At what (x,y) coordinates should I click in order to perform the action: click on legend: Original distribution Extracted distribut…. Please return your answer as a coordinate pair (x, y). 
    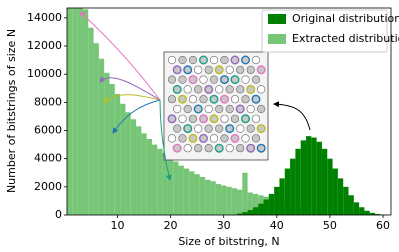
    Looking at the image, I should click on (330, 31).